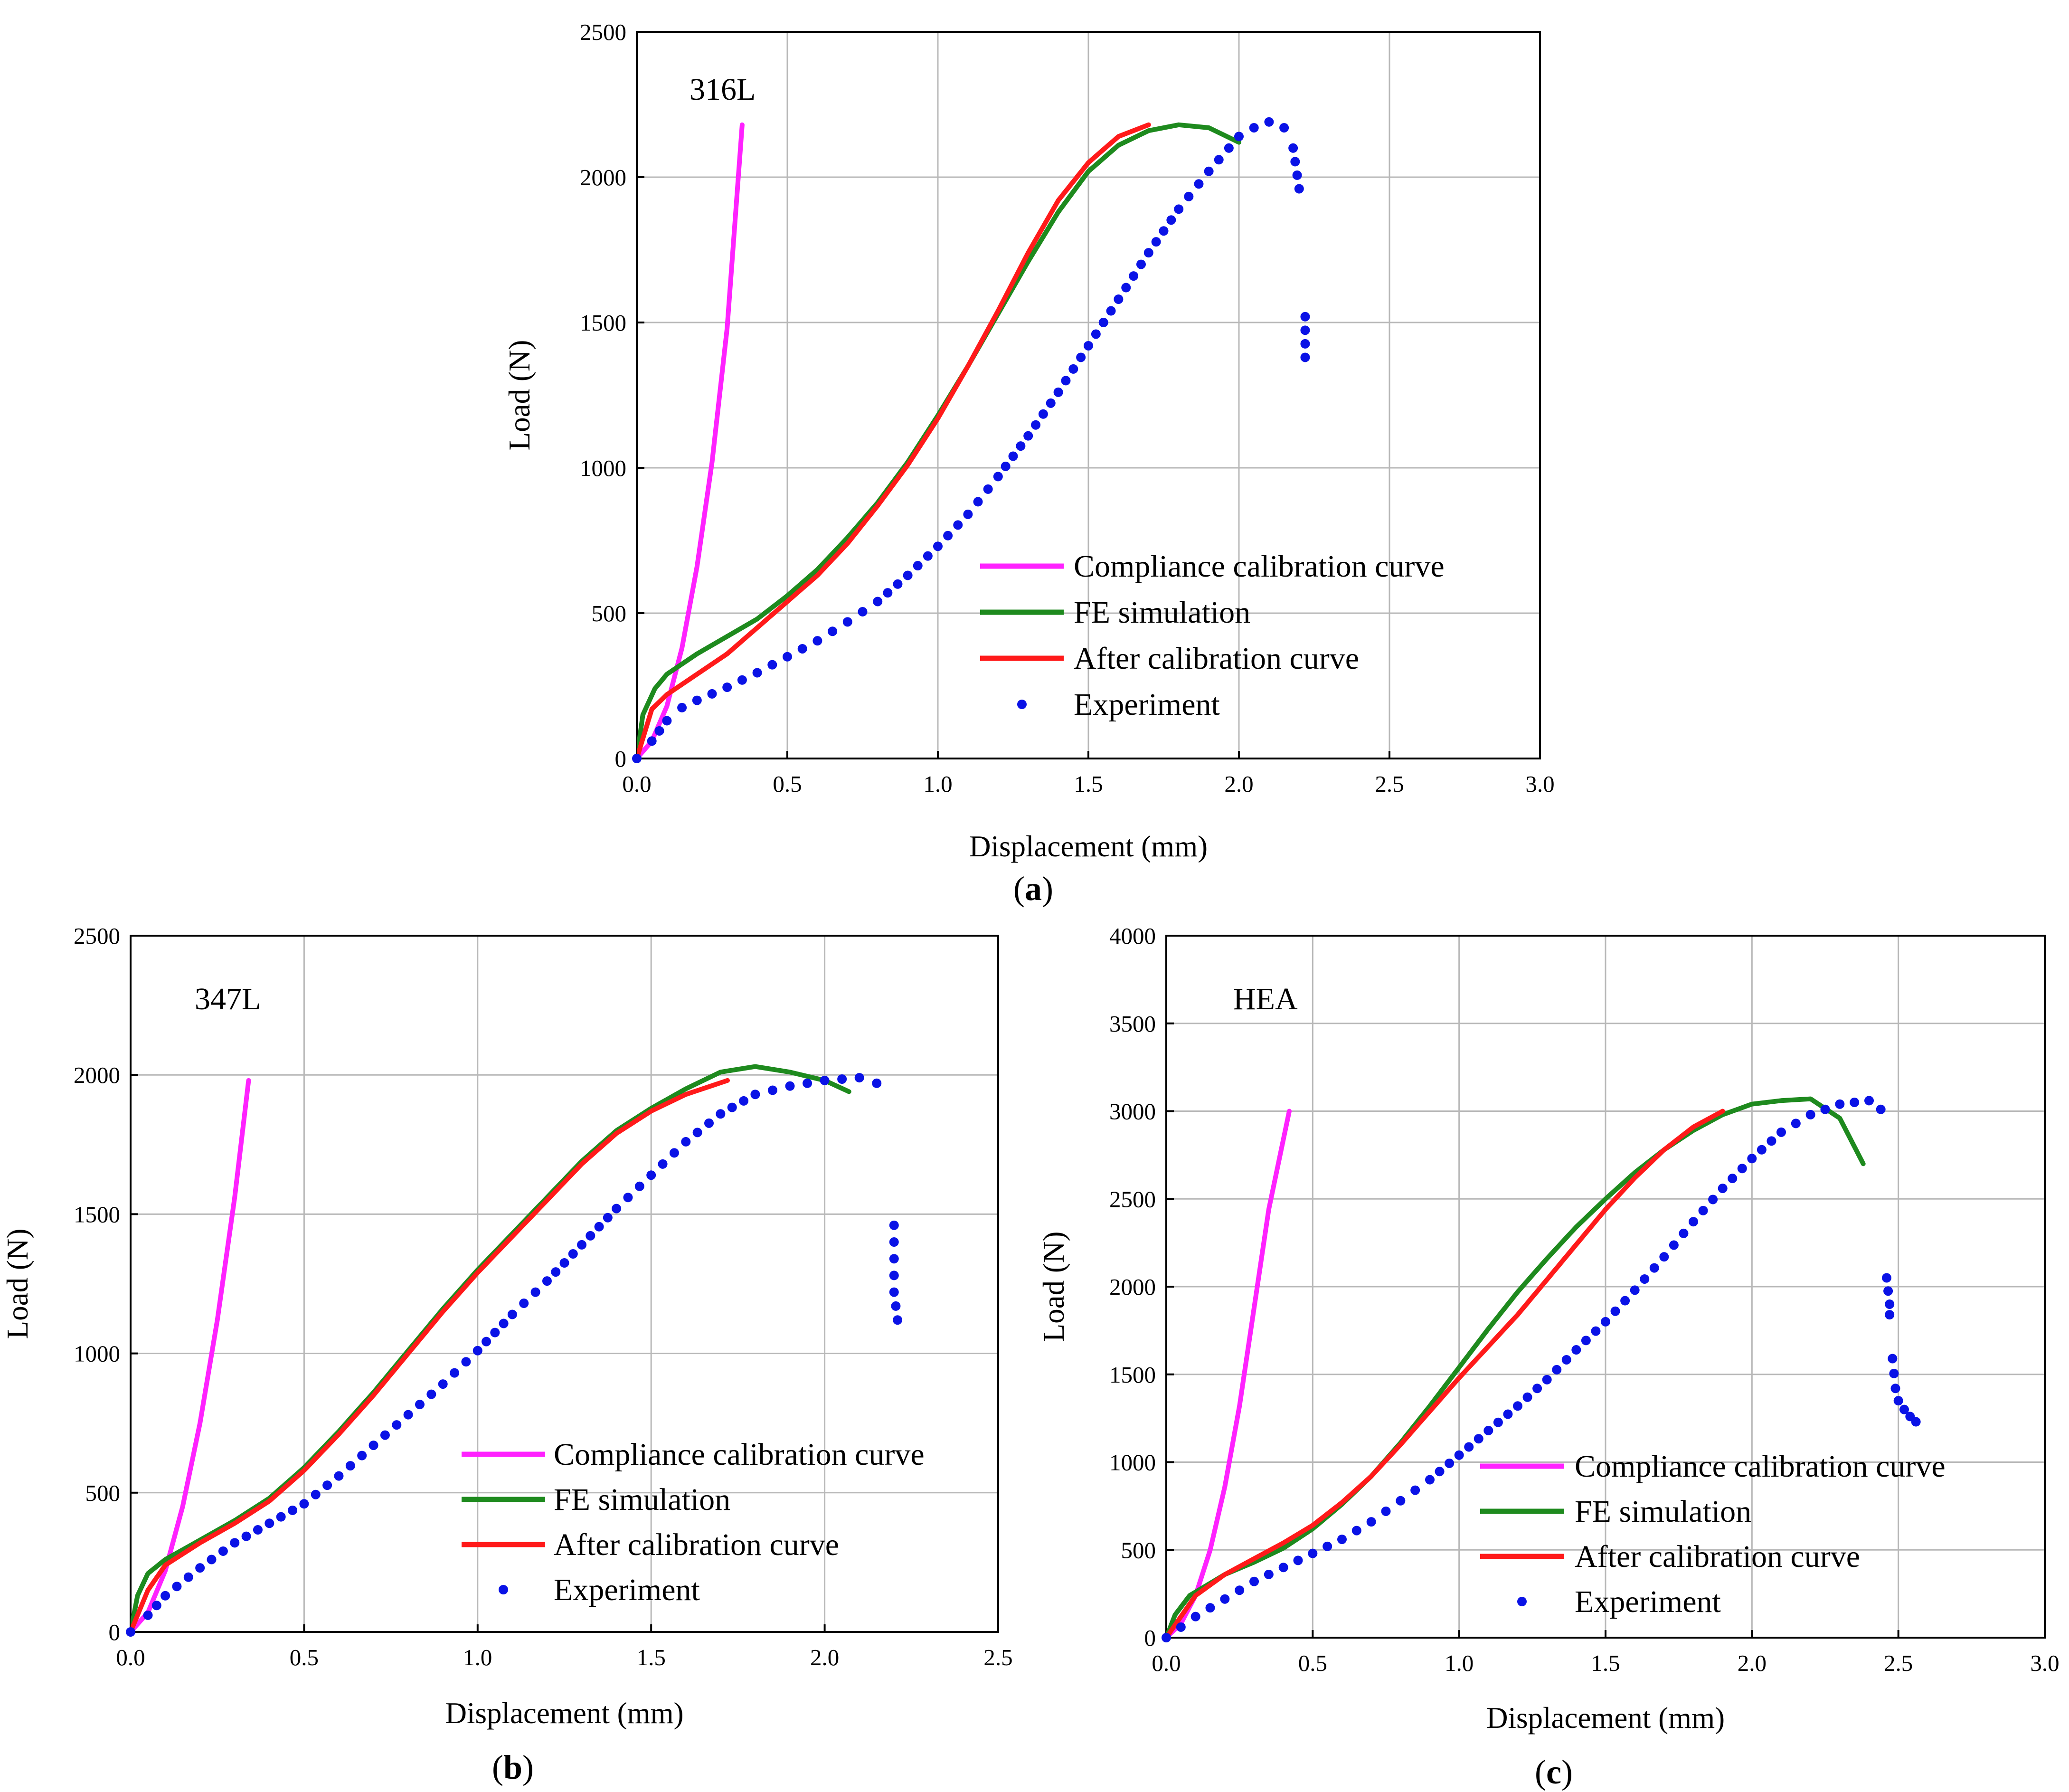 The height and width of the screenshot is (1792, 2069). What do you see at coordinates (691, 440) in the screenshot?
I see `series-line-compliance` at bounding box center [691, 440].